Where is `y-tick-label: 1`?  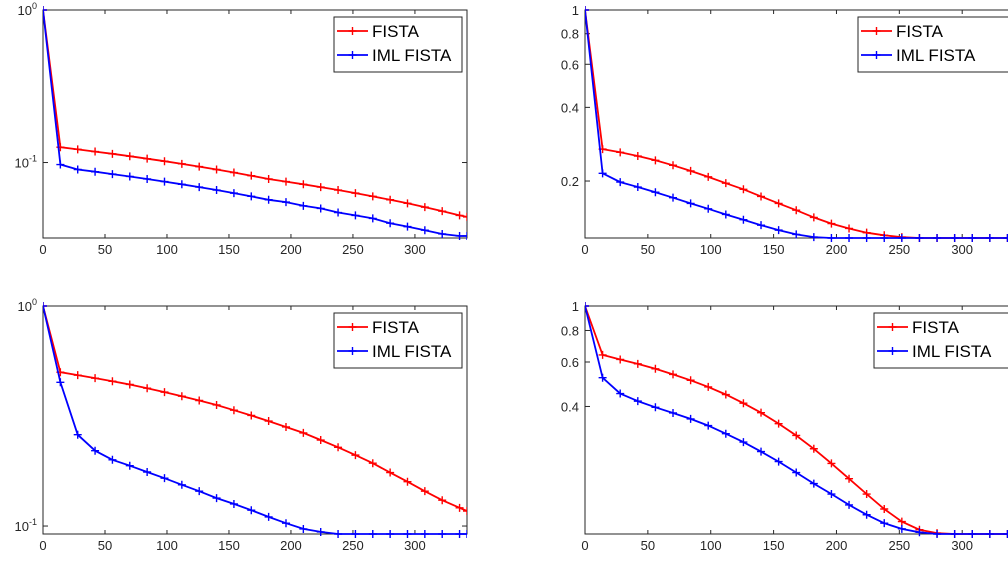
y-tick-label: 1 is located at coordinates (575, 306).